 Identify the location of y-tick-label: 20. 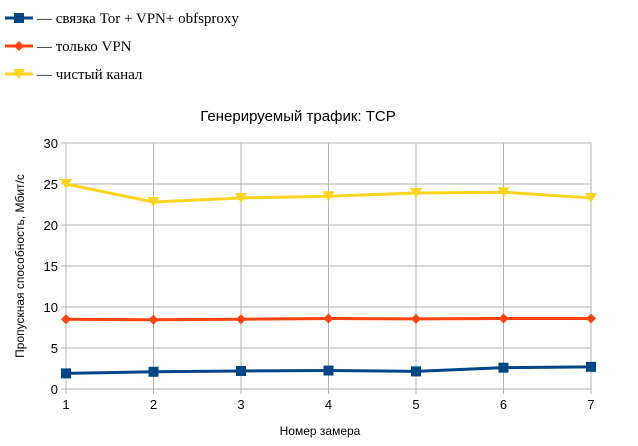
(51, 225).